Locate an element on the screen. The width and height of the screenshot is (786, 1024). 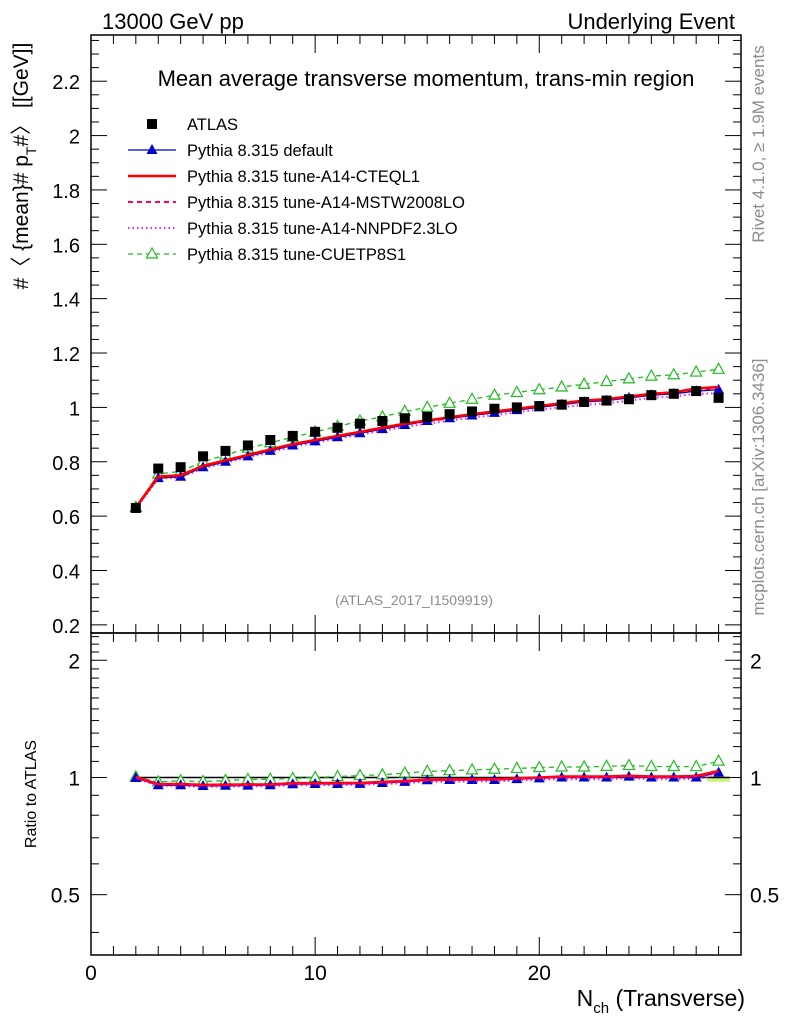
ratio-y-tick-label-right: 2 is located at coordinates (756, 661).